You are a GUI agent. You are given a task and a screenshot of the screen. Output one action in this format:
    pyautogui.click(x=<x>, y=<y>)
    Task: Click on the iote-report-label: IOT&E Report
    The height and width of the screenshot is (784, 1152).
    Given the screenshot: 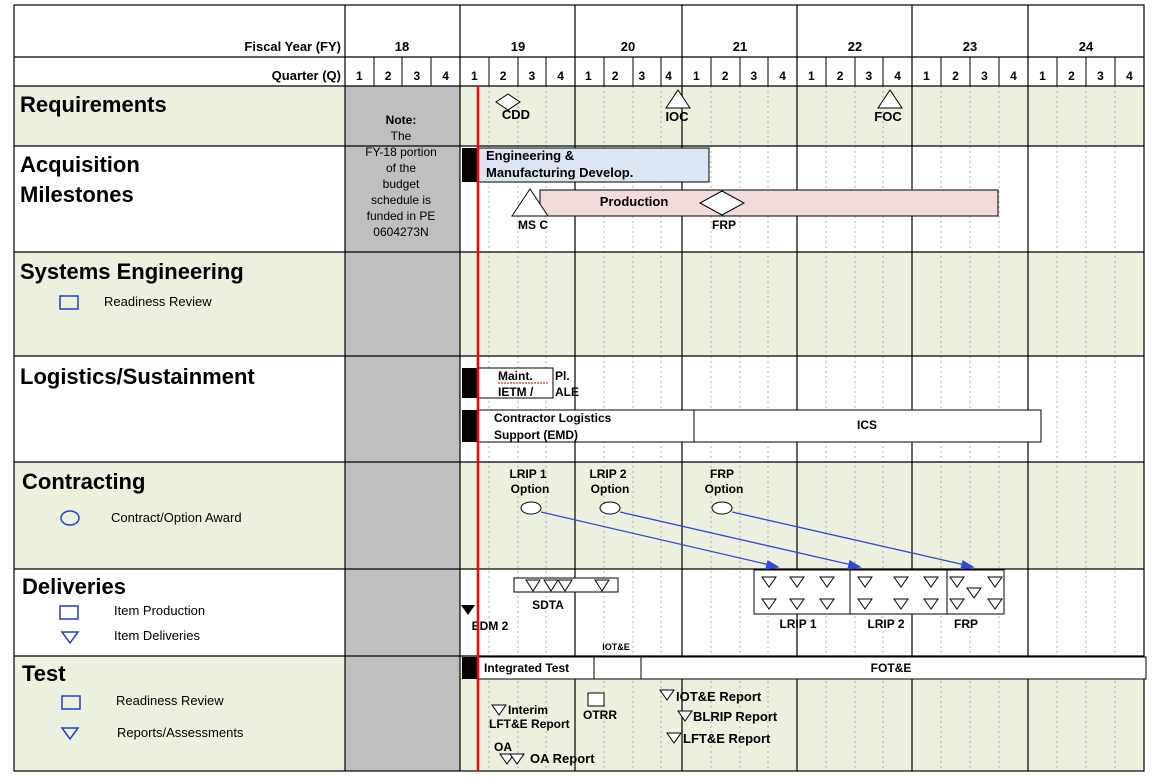 What is the action you would take?
    pyautogui.click(x=719, y=696)
    